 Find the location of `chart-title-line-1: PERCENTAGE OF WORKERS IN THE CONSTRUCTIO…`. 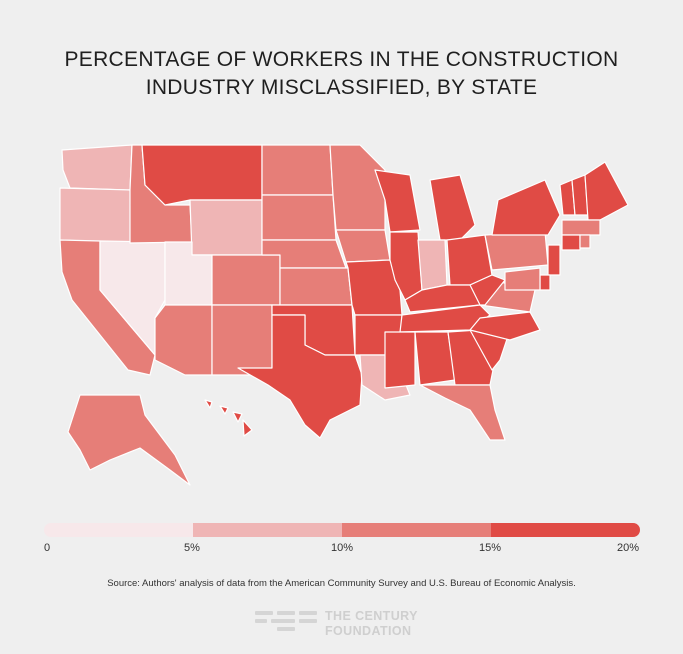

chart-title-line-1: PERCENTAGE OF WORKERS IN THE CONSTRUCTIO… is located at coordinates (341, 59).